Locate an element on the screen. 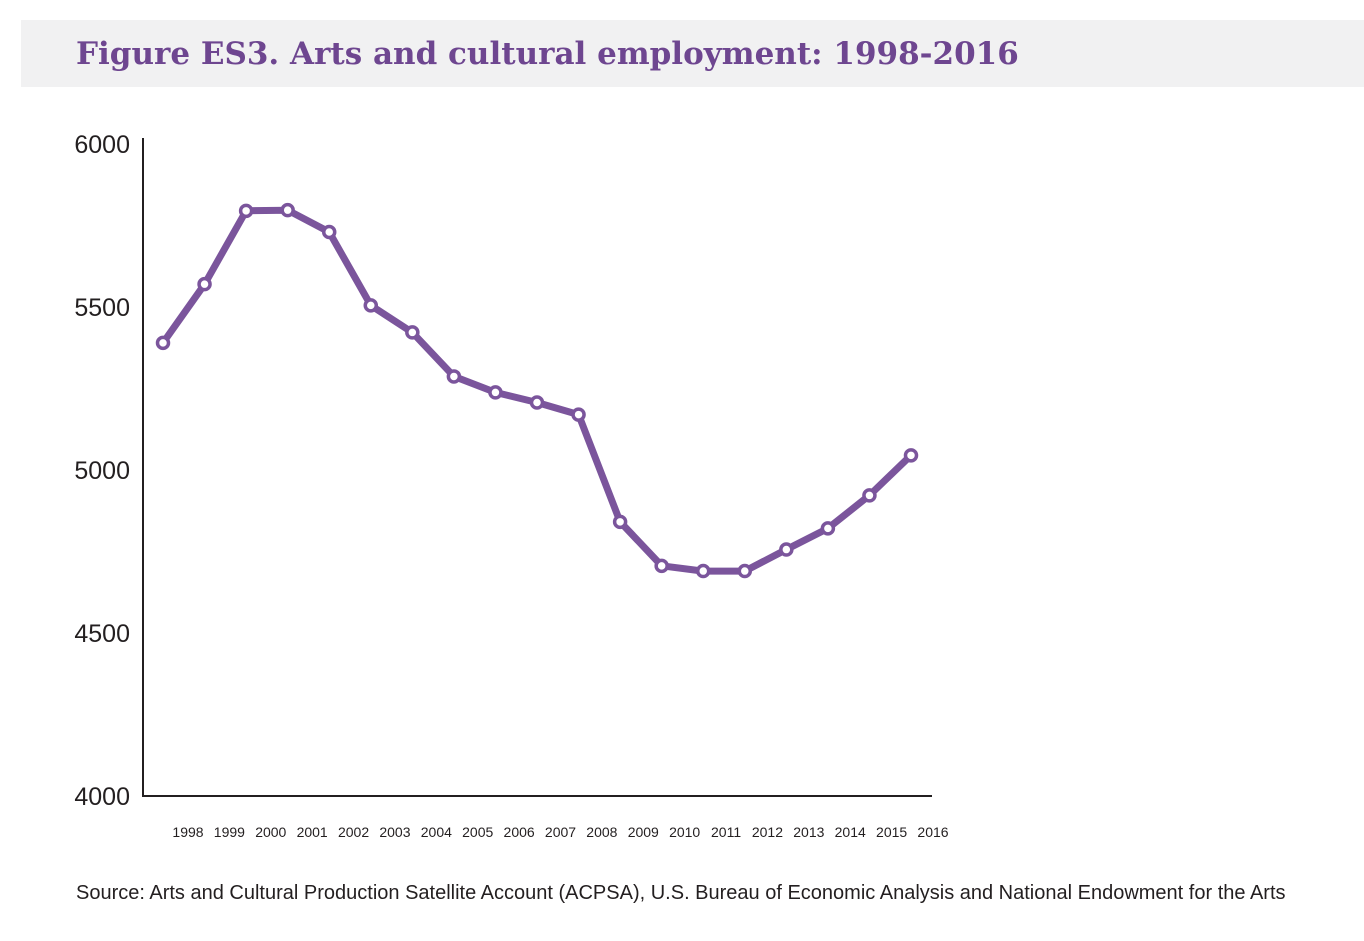 Image resolution: width=1364 pixels, height=941 pixels. x-tick-label: 1998 is located at coordinates (187, 832).